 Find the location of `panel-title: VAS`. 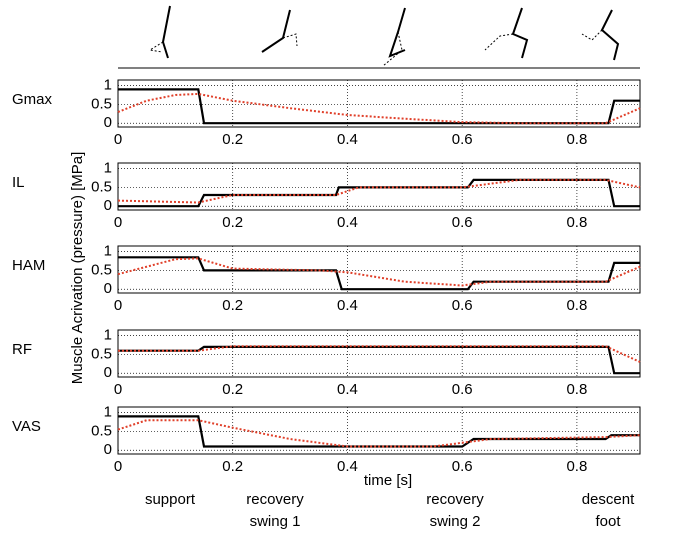

panel-title: VAS is located at coordinates (26, 426).